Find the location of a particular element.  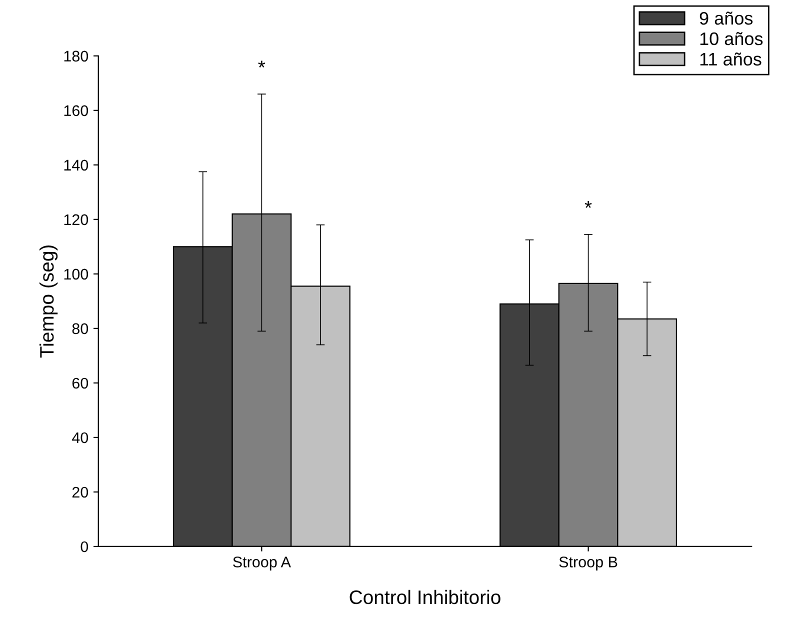

y-axis-title: Tiempo (seg) is located at coordinates (48, 301).